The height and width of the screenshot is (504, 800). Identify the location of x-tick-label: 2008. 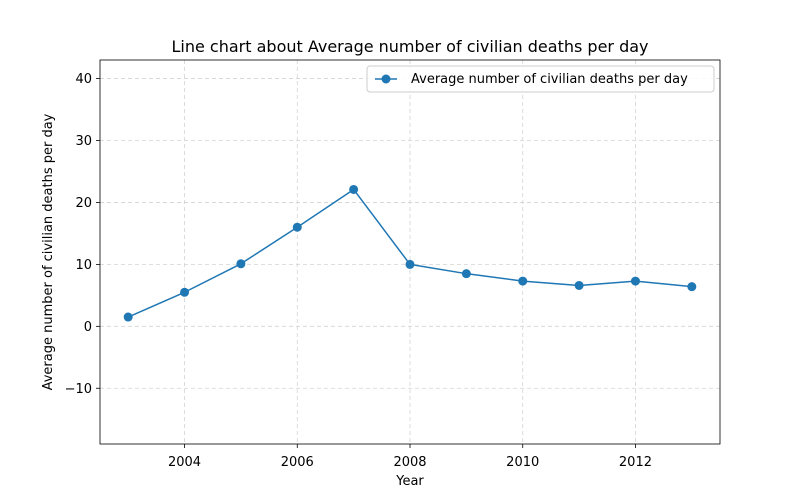
(409, 462).